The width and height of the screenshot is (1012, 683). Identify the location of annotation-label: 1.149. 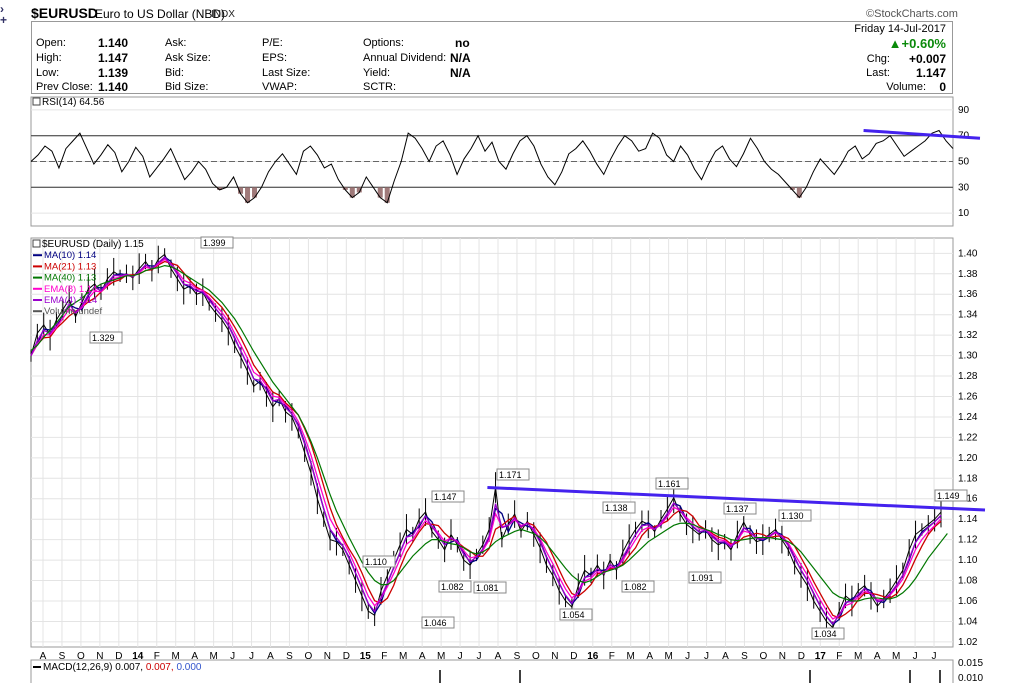
(948, 496).